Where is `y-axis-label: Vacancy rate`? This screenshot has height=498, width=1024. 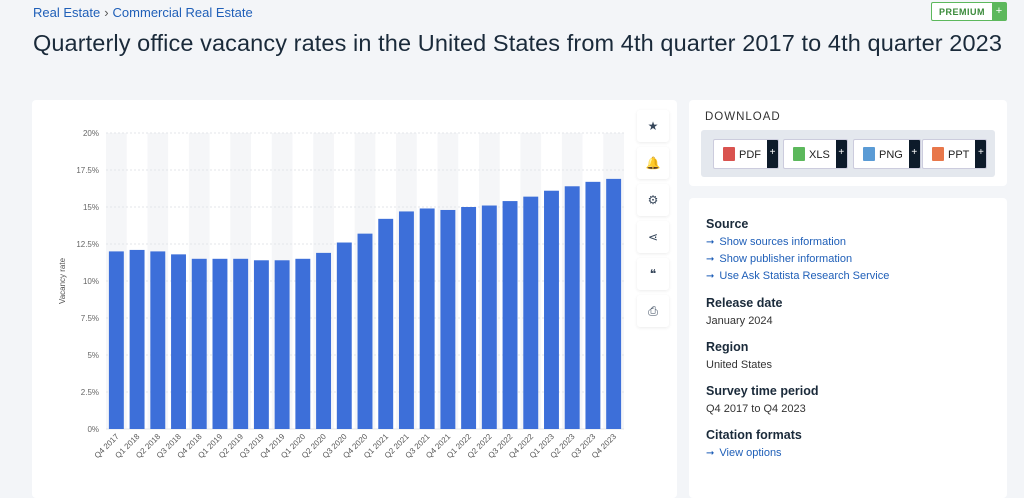
y-axis-label: Vacancy rate is located at coordinates (62, 280).